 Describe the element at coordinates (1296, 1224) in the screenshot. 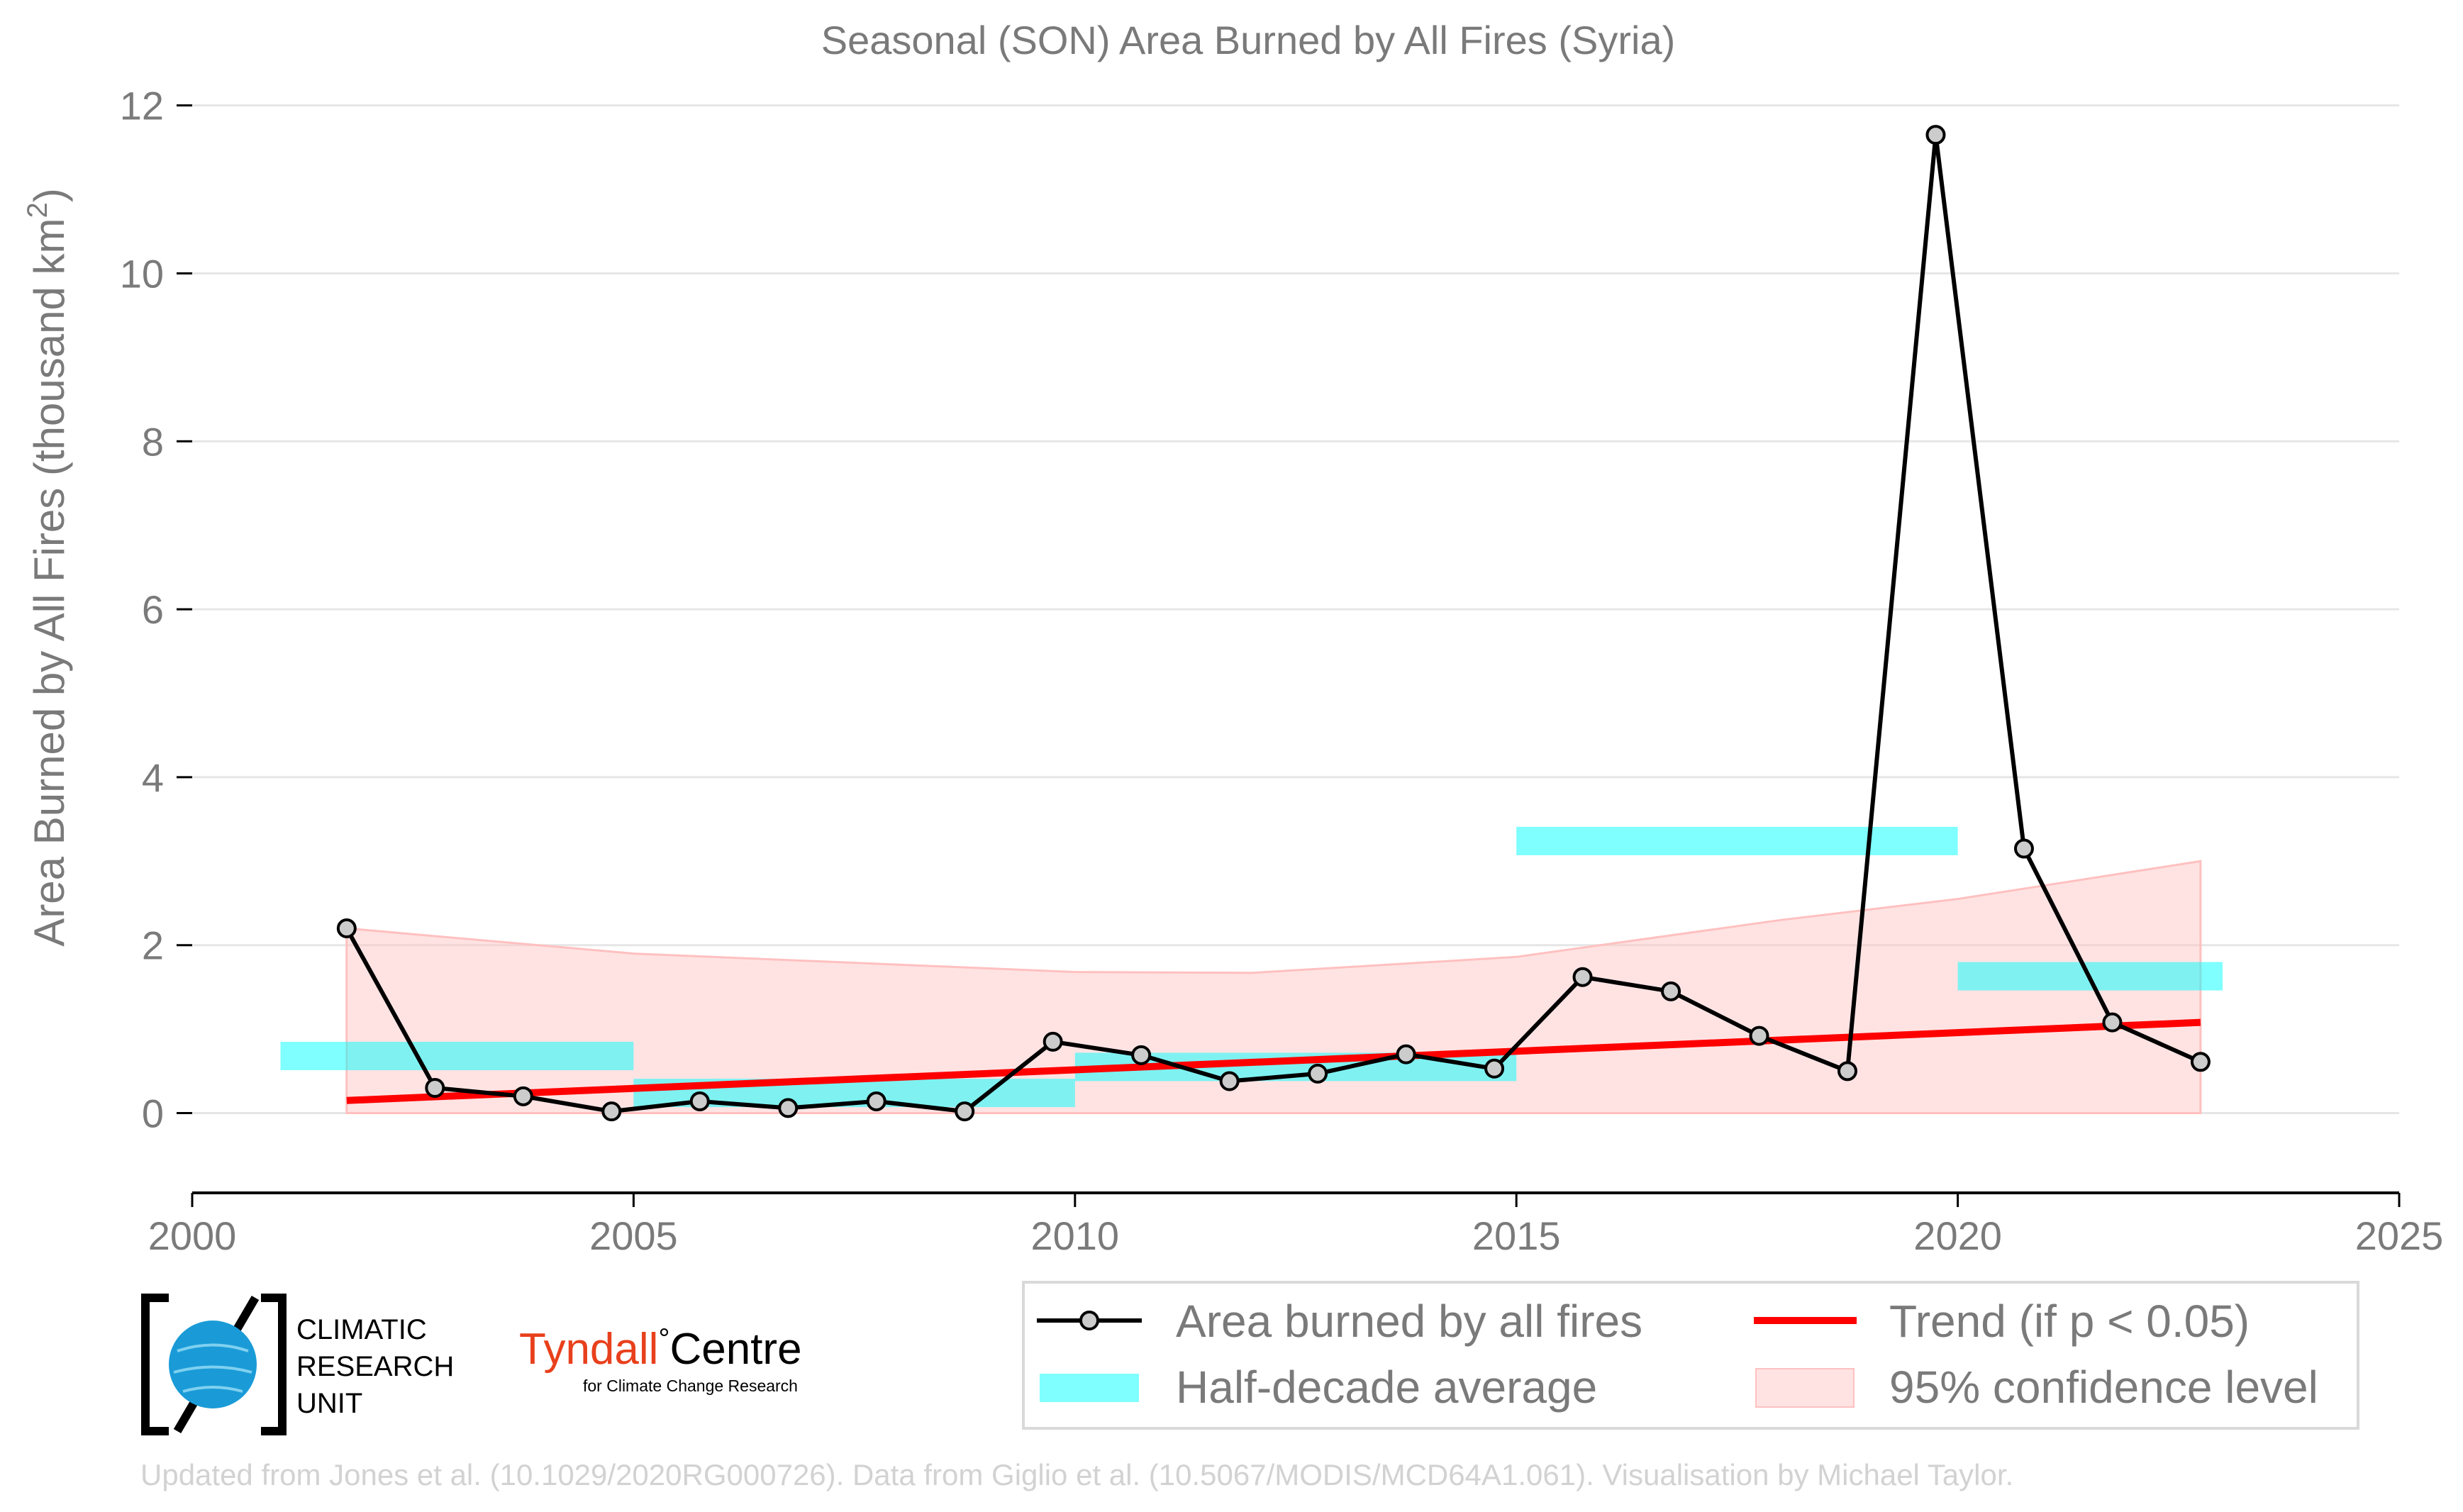

I see `x-axis: 2000 2005 2010 2015 2020 2025` at that location.